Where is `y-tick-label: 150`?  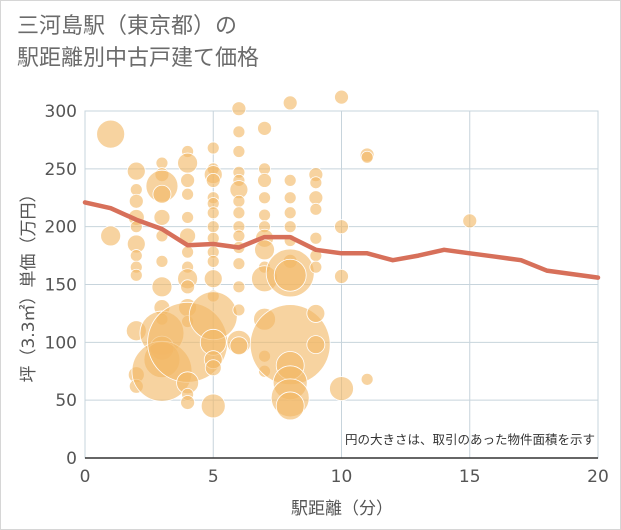 y-tick-label: 150 is located at coordinates (61, 286).